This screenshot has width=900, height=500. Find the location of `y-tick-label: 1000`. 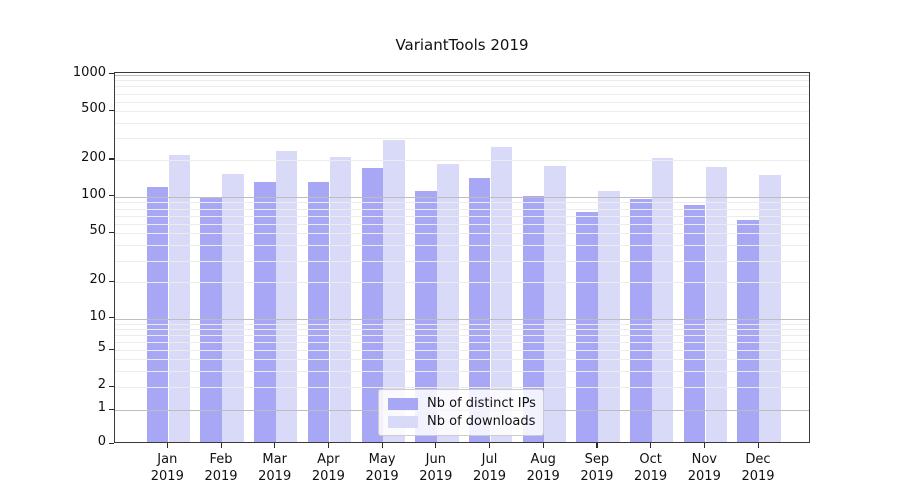

y-tick-label: 1000 is located at coordinates (89, 72).